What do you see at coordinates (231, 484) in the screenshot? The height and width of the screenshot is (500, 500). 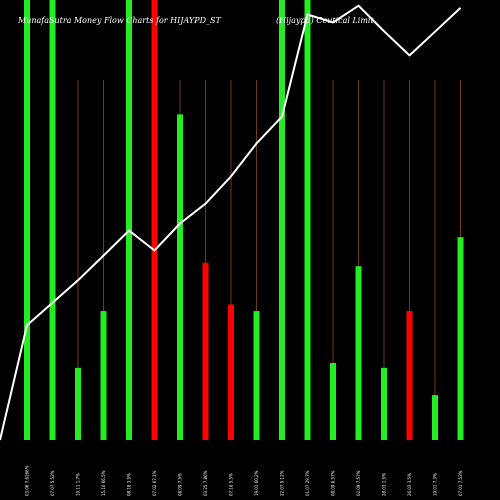 I see `x-tick-label-9: 07.16 5.5%` at bounding box center [231, 484].